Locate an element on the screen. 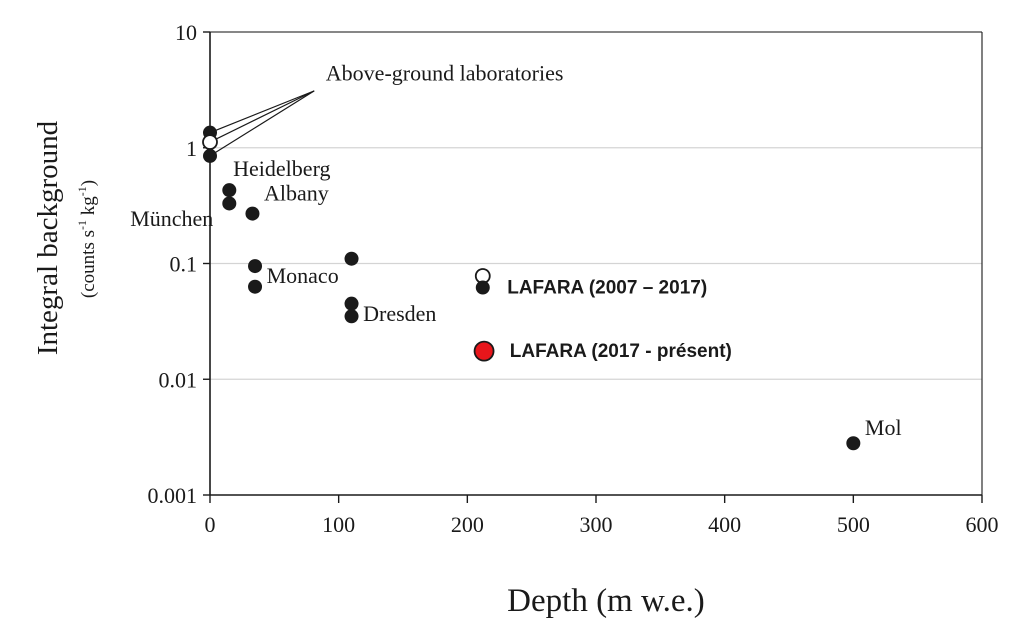 Image resolution: width=1024 pixels, height=638 pixels. annotation-dresden: Dresden is located at coordinates (399, 313).